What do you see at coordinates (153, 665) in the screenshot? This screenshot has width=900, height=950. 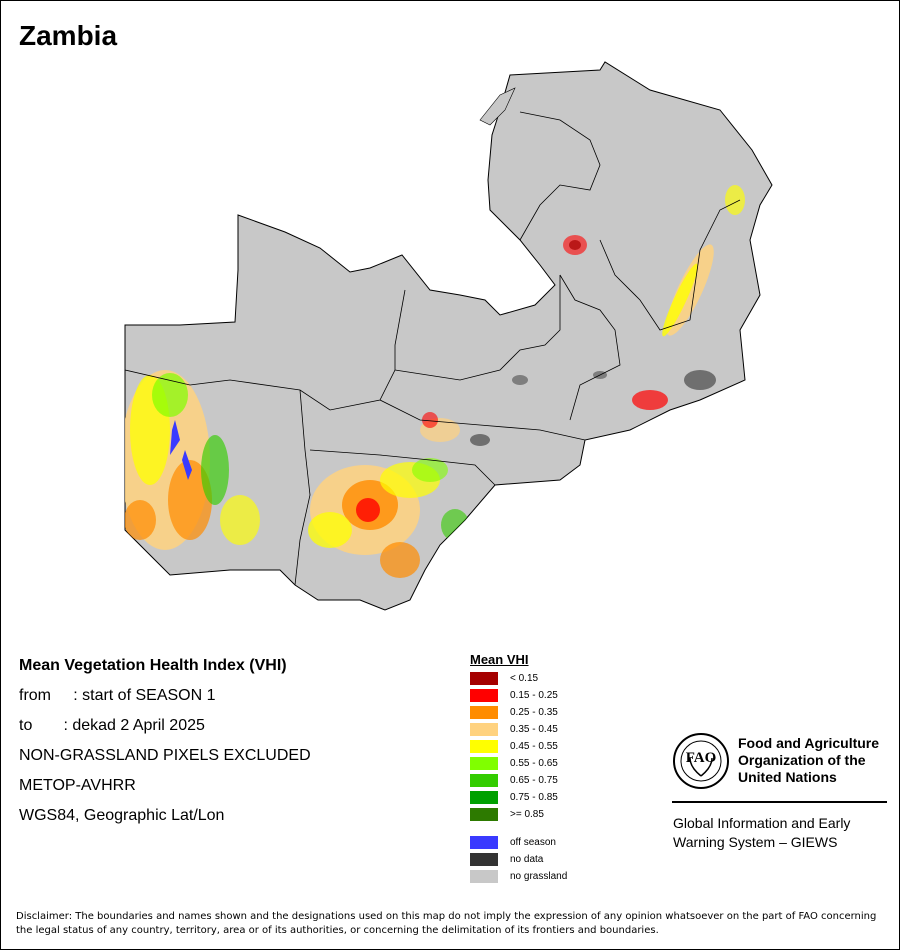 I see `info-heading: Mean Vegetation Health Index (VHI)` at bounding box center [153, 665].